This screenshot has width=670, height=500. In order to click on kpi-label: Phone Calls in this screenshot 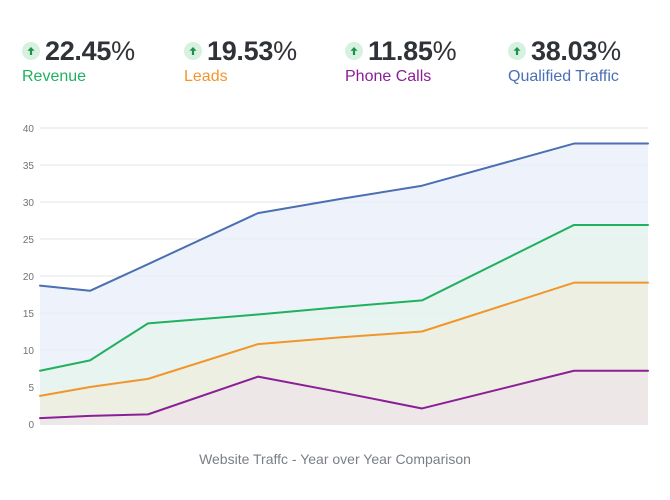, I will do `click(388, 76)`.